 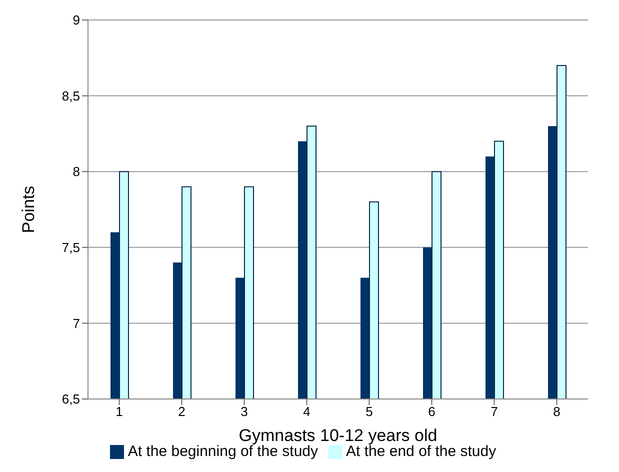 I want to click on x-tick-label: 1, so click(x=119, y=412).